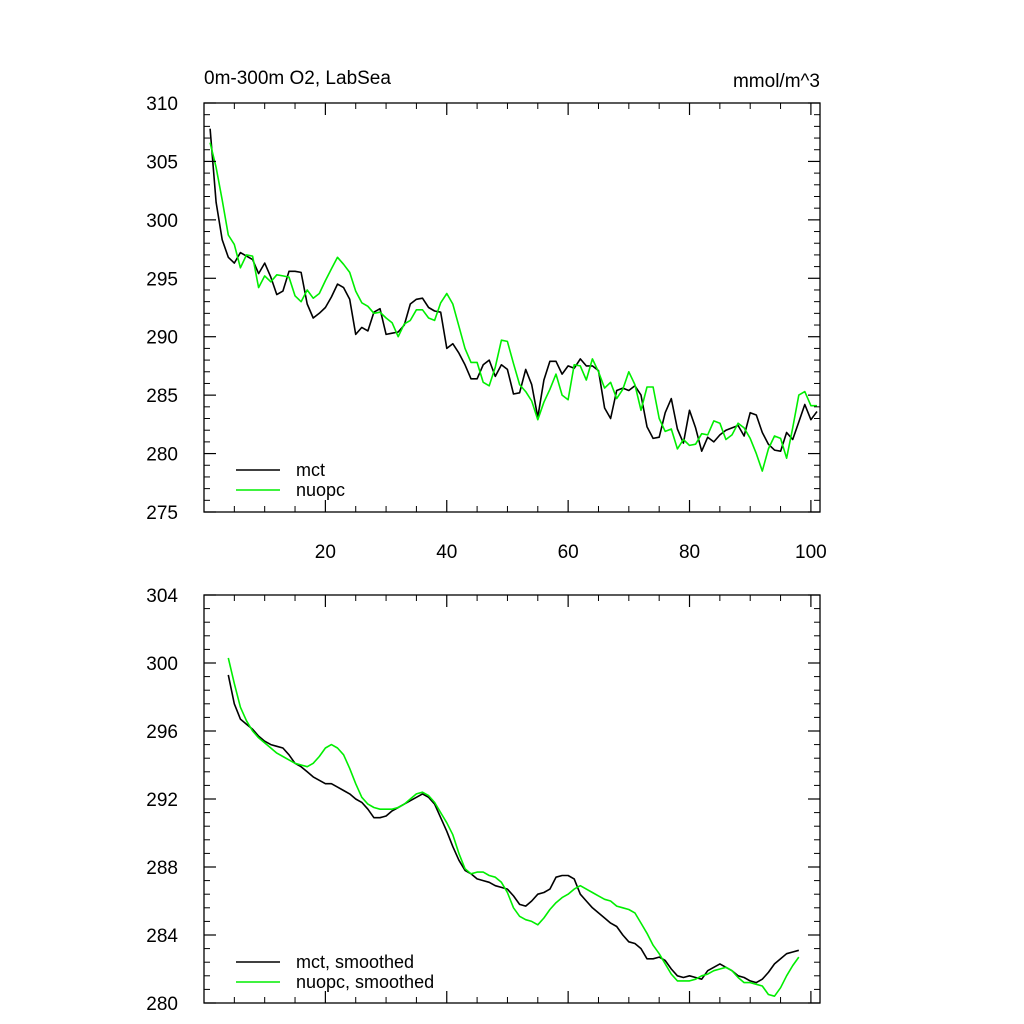 The image size is (1024, 1024). What do you see at coordinates (355, 962) in the screenshot?
I see `legend-label-mct-smoothed: mct, smoothed` at bounding box center [355, 962].